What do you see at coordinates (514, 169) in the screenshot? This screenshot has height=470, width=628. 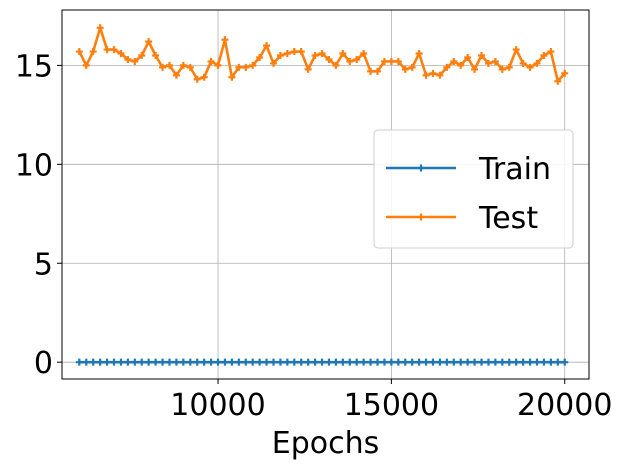 I see `legend-label: Train` at bounding box center [514, 169].